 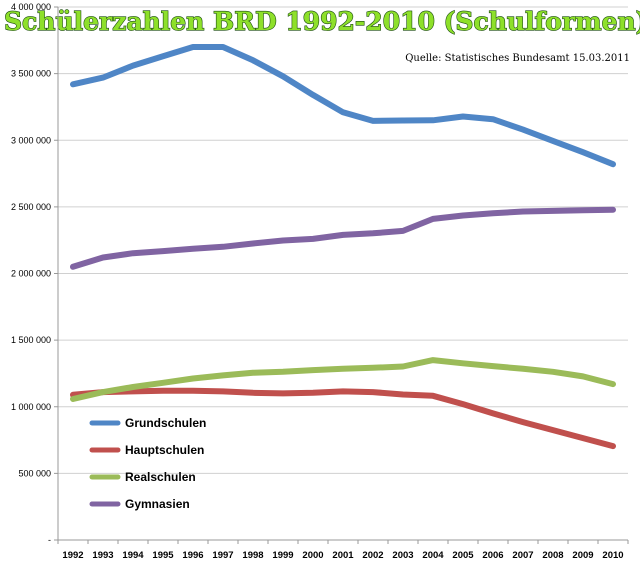 What do you see at coordinates (157, 504) in the screenshot?
I see `legend-label-gymnasien: Gymnasien` at bounding box center [157, 504].